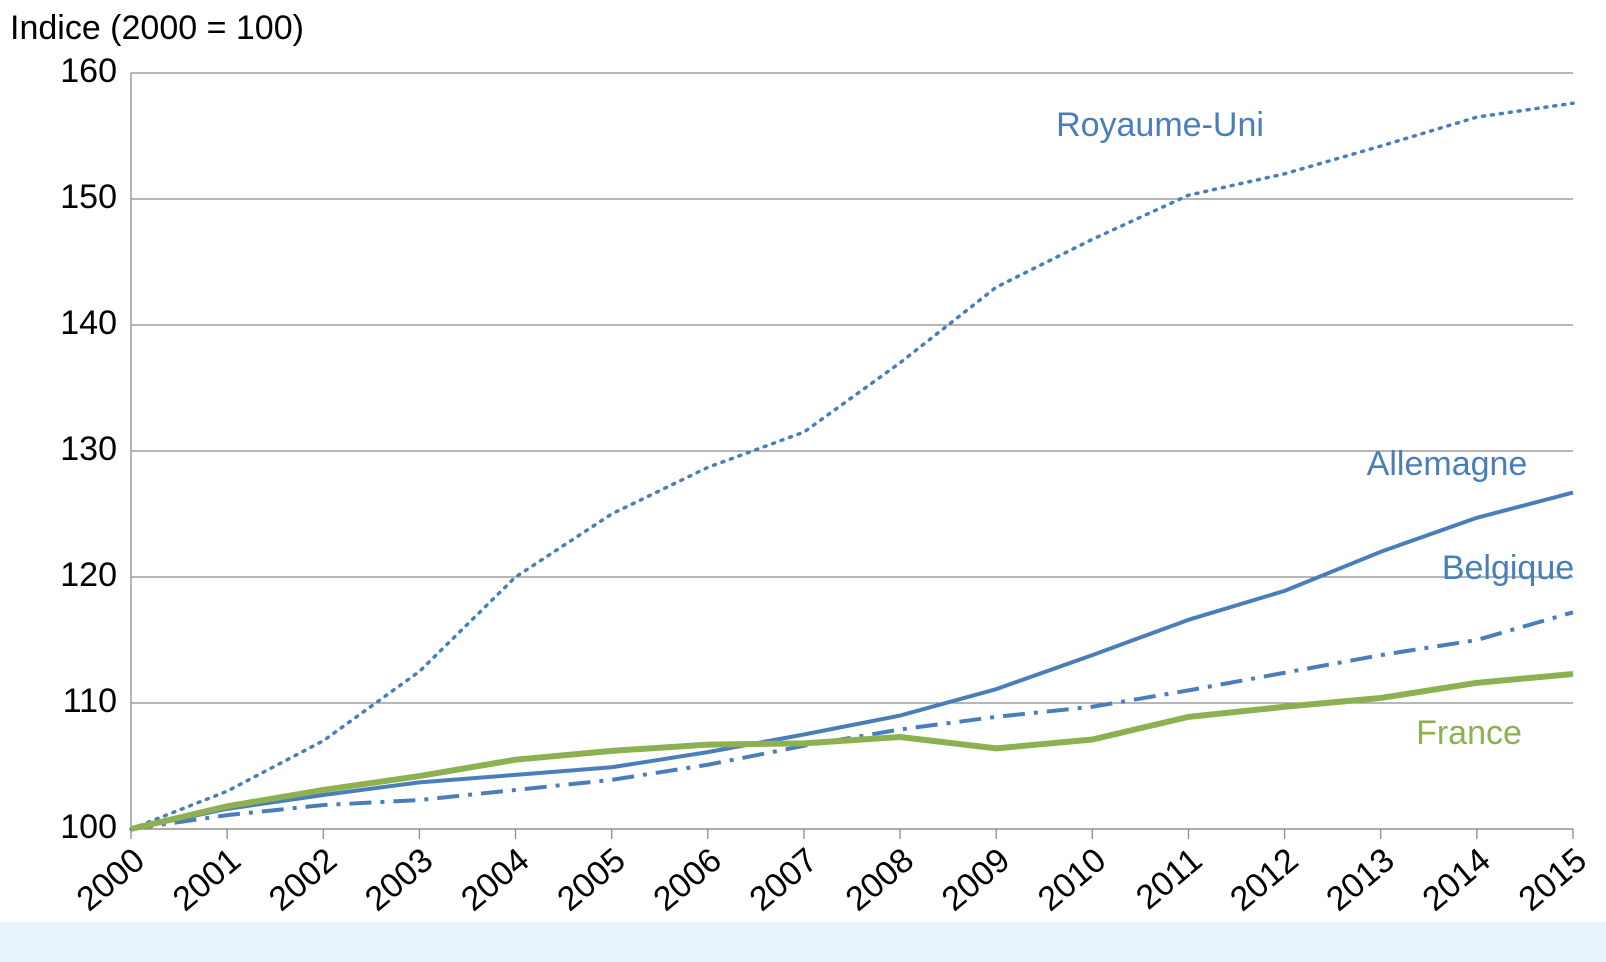  I want to click on x-tick-label: 2010, so click(1072, 880).